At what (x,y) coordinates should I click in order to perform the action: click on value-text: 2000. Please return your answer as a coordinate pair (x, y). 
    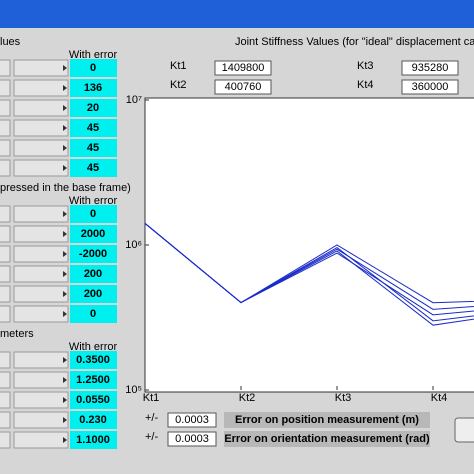
    Looking at the image, I should click on (93, 234).